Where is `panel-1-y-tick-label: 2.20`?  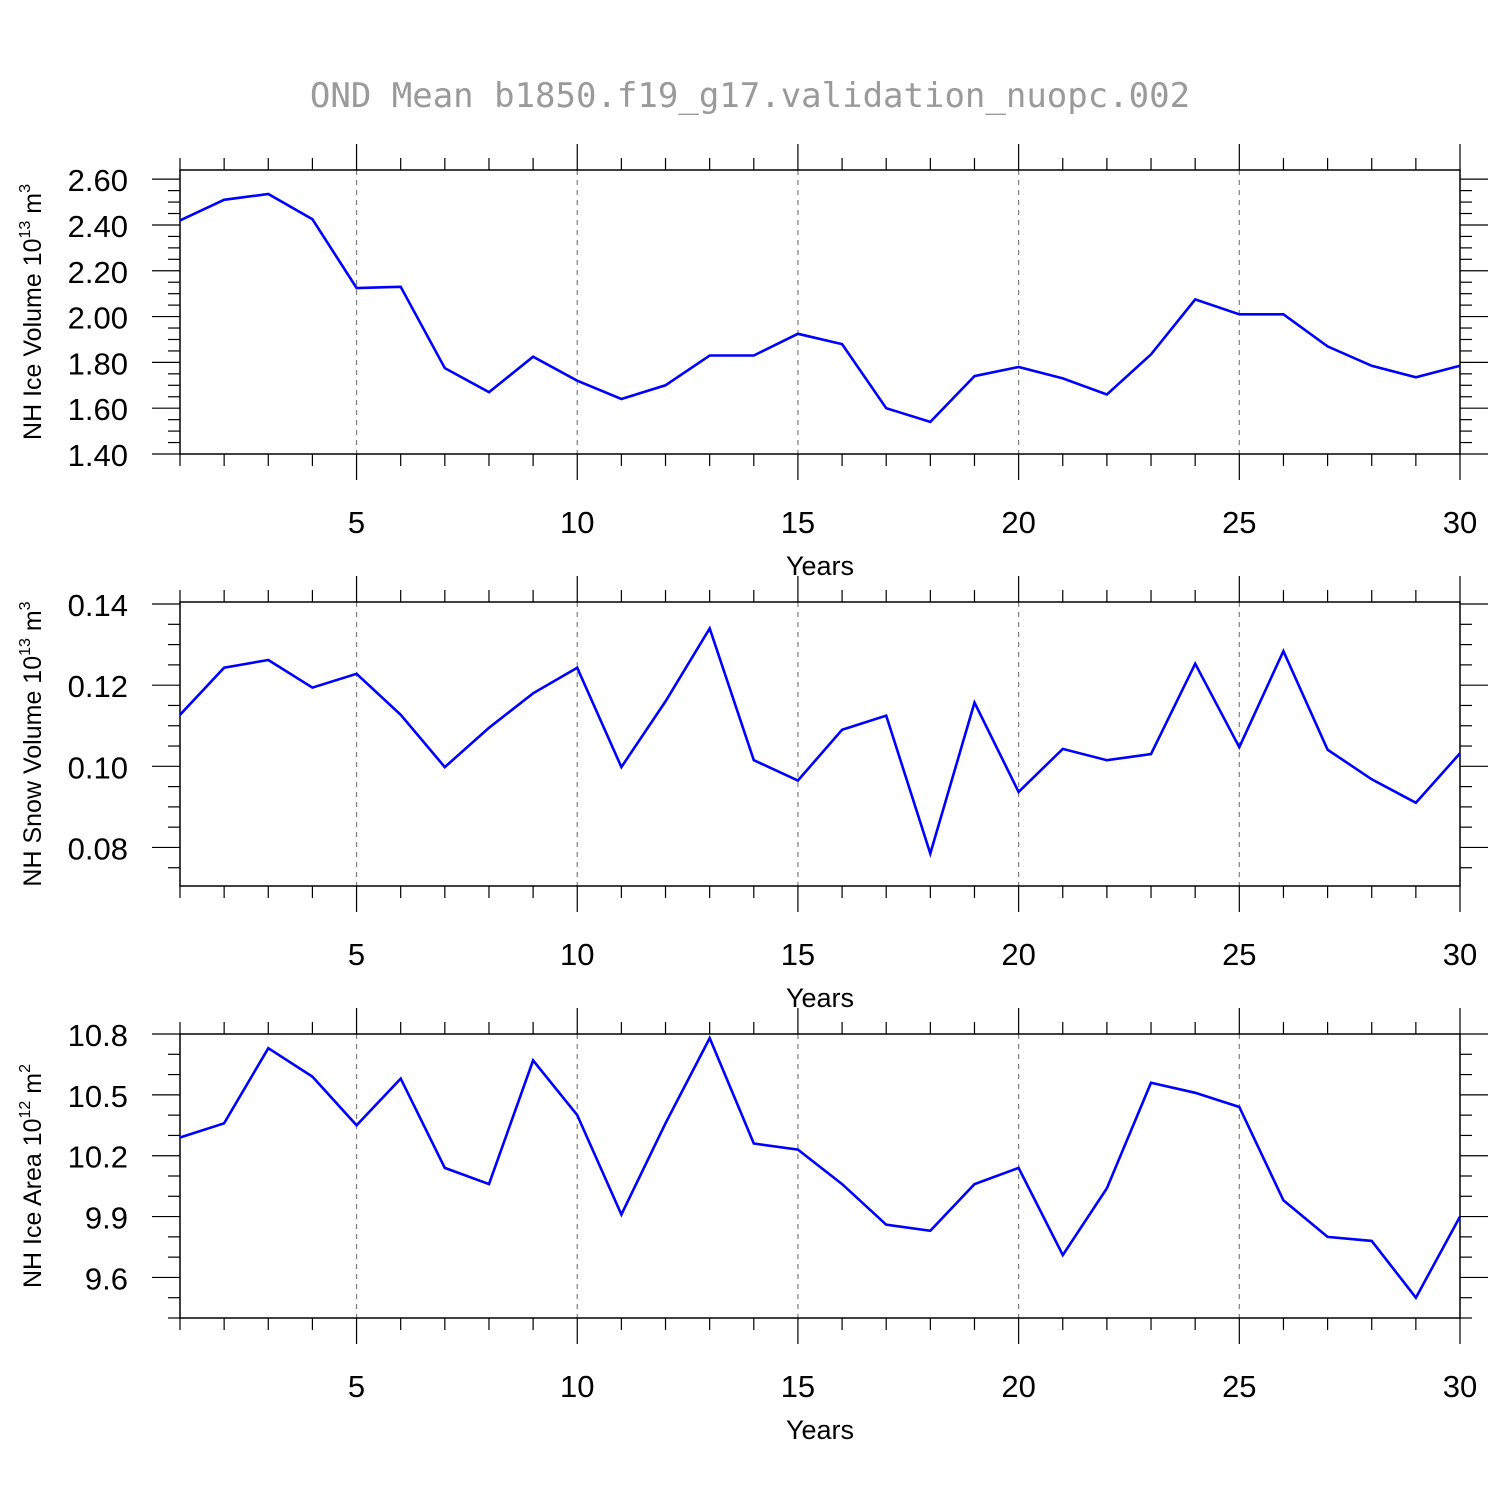 panel-1-y-tick-label: 2.20 is located at coordinates (98, 272).